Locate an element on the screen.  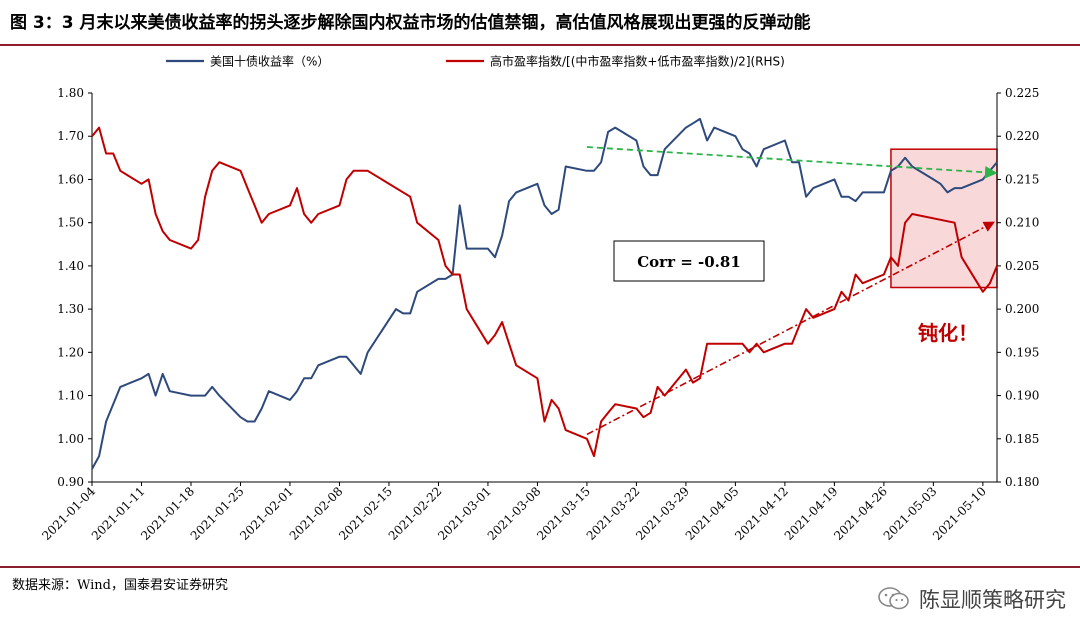
yield-trend-arrow is located at coordinates (792, 162).